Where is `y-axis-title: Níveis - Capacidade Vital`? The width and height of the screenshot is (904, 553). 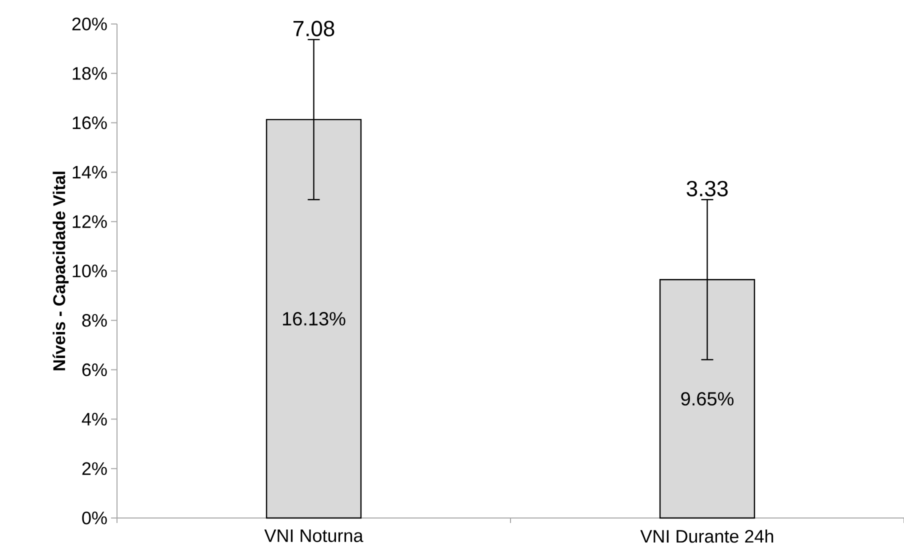 y-axis-title: Níveis - Capacidade Vital is located at coordinates (60, 271).